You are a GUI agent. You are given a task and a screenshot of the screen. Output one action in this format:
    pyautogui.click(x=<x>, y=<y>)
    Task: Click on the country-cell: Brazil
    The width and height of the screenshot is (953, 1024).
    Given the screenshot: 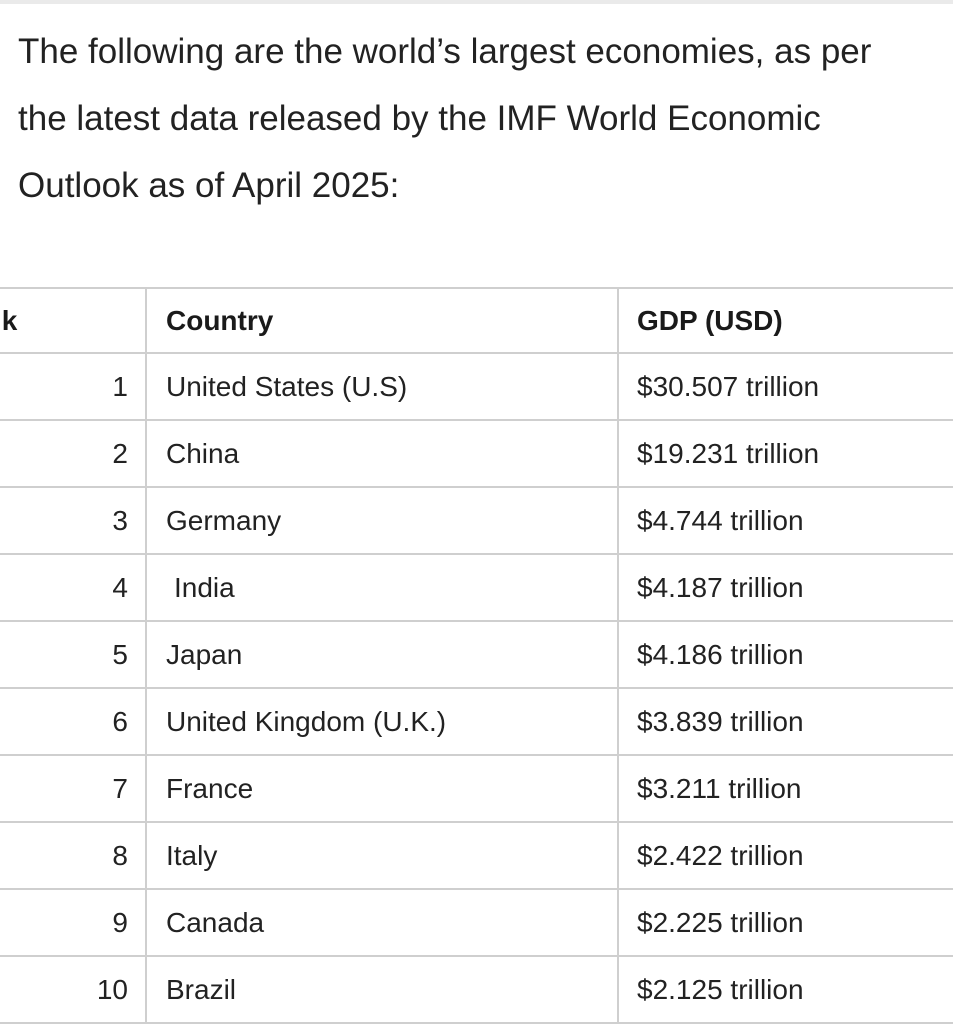 What is the action you would take?
    pyautogui.click(x=201, y=989)
    